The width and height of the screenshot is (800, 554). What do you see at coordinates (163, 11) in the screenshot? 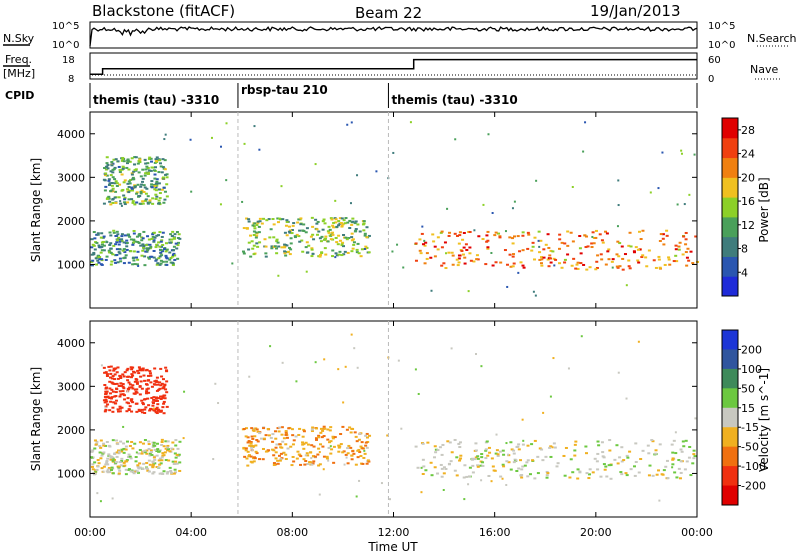
I see `radar-title: Blackstone (fitACF)` at bounding box center [163, 11].